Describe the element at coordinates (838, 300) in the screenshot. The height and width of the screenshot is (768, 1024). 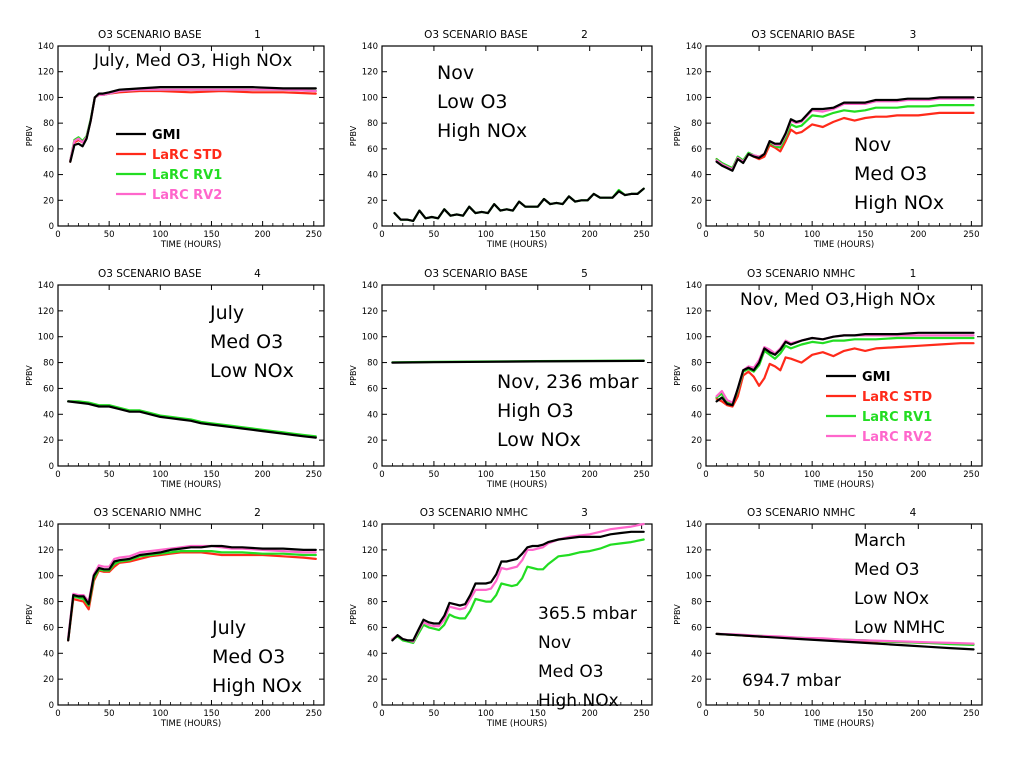
I see `annotation: Nov, Med O3,High NOx` at that location.